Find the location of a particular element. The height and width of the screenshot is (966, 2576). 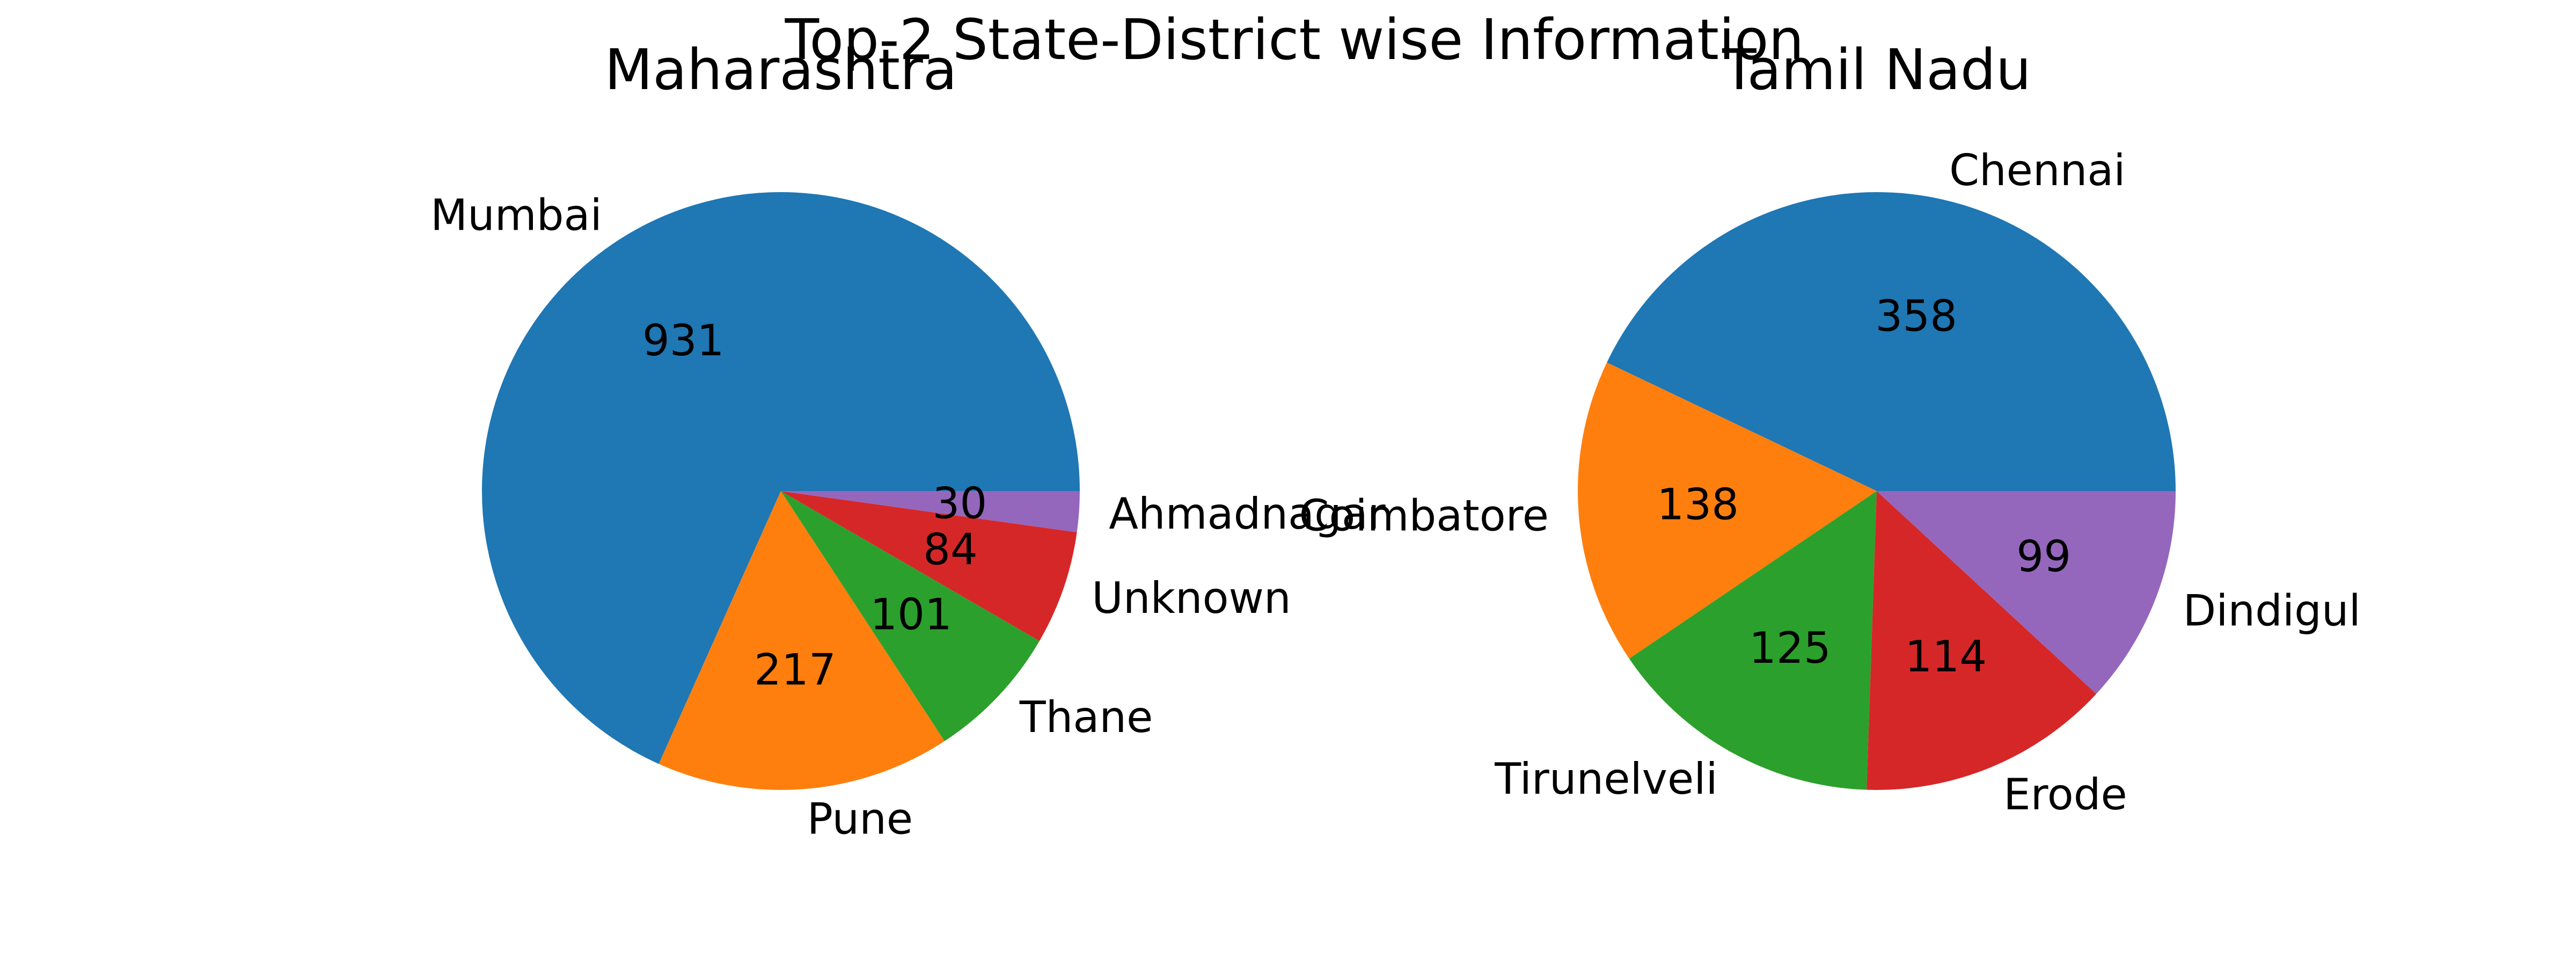

pie-slice-pune is located at coordinates (801, 640).